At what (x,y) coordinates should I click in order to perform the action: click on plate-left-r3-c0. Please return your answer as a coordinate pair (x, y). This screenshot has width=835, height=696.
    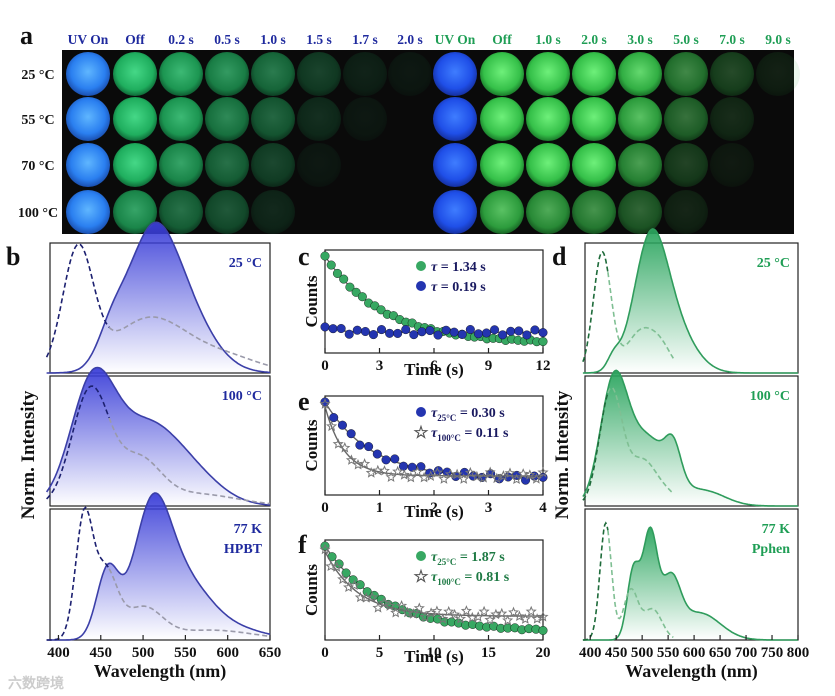
    Looking at the image, I should click on (88, 212).